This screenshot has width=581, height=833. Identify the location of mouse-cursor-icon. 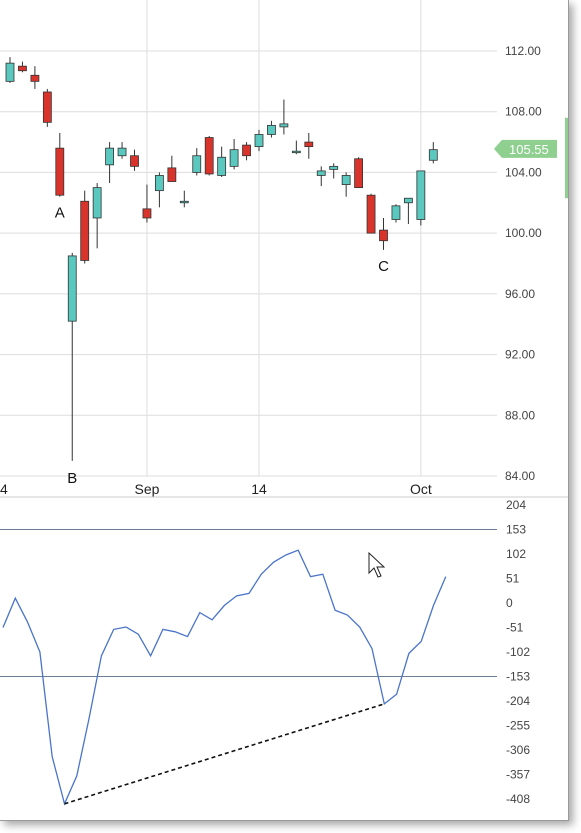
(377, 564).